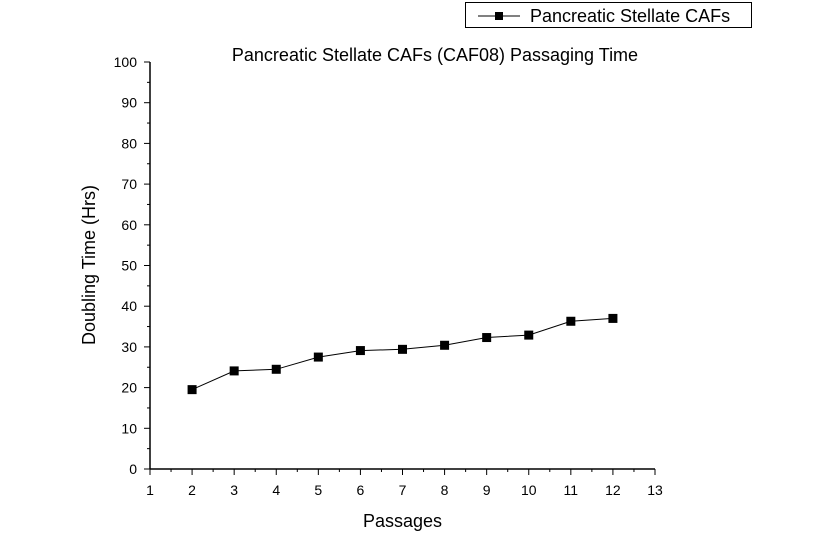 This screenshot has height=555, width=818. What do you see at coordinates (630, 16) in the screenshot?
I see `legend-label: Pancreatic Stellate CAFs` at bounding box center [630, 16].